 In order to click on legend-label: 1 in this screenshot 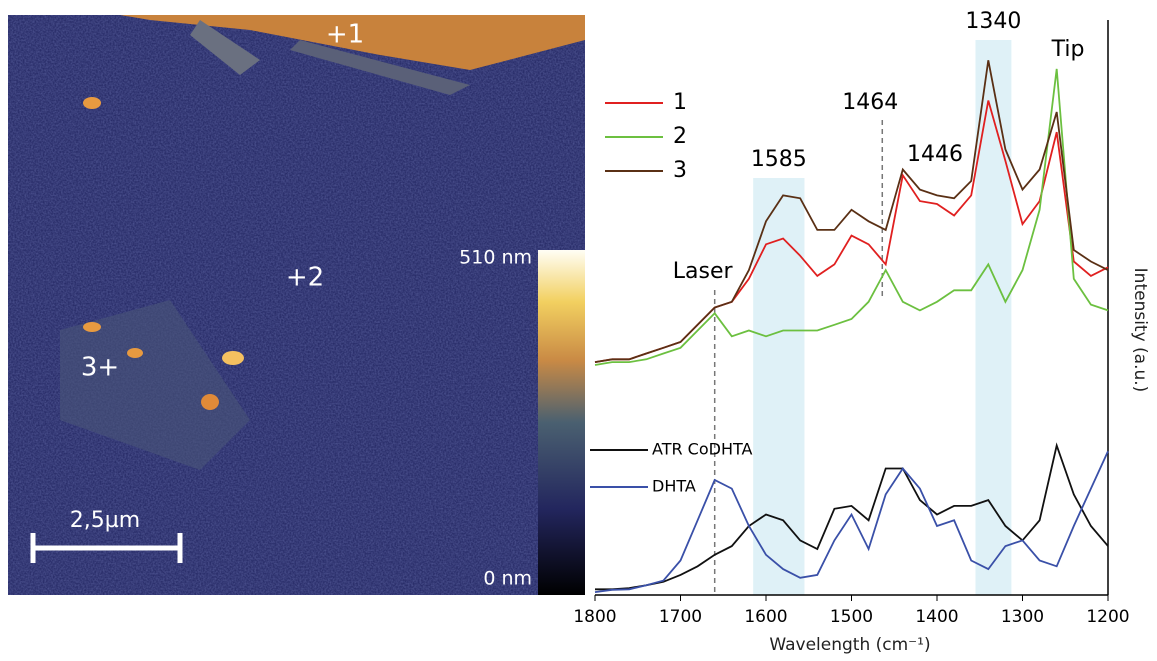, I will do `click(680, 102)`.